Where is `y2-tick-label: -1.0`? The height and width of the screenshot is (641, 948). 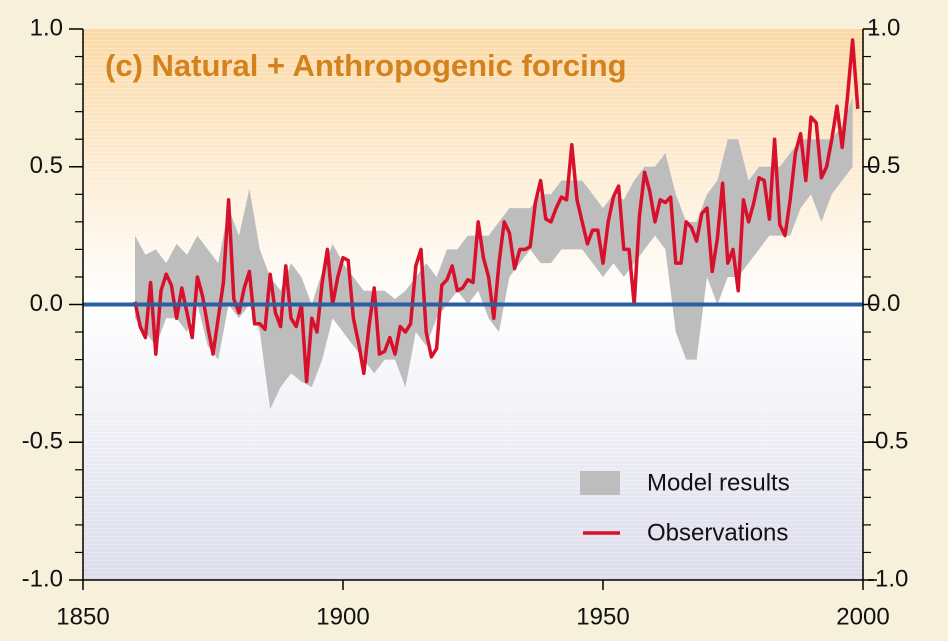 y2-tick-label: -1.0 is located at coordinates (887, 578).